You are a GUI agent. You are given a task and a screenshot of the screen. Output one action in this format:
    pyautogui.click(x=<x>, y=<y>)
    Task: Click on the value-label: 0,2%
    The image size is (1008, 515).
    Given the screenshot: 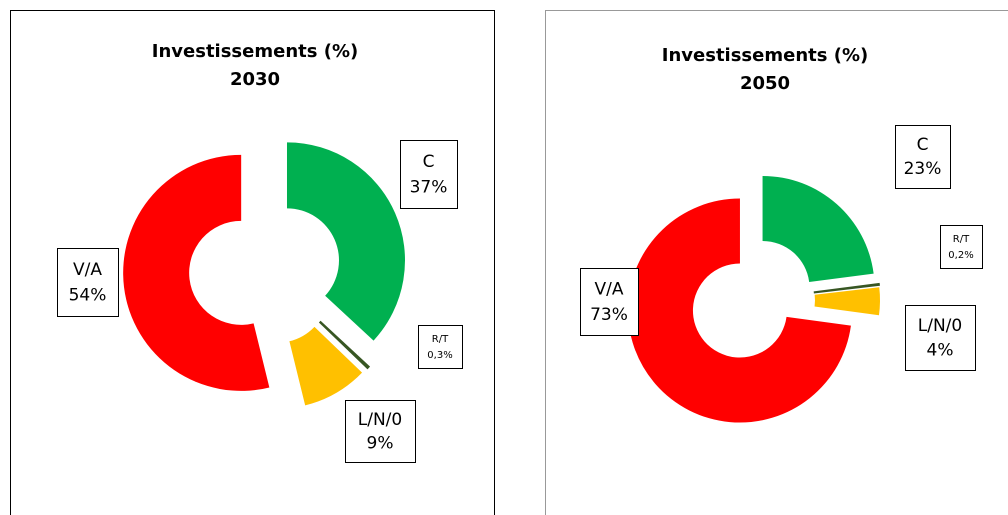 What is the action you would take?
    pyautogui.click(x=960, y=255)
    